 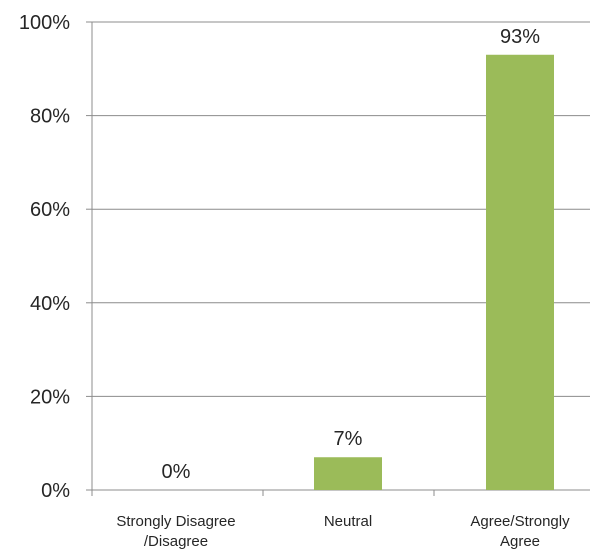 What do you see at coordinates (50, 117) in the screenshot?
I see `y-tick-label: 80%` at bounding box center [50, 117].